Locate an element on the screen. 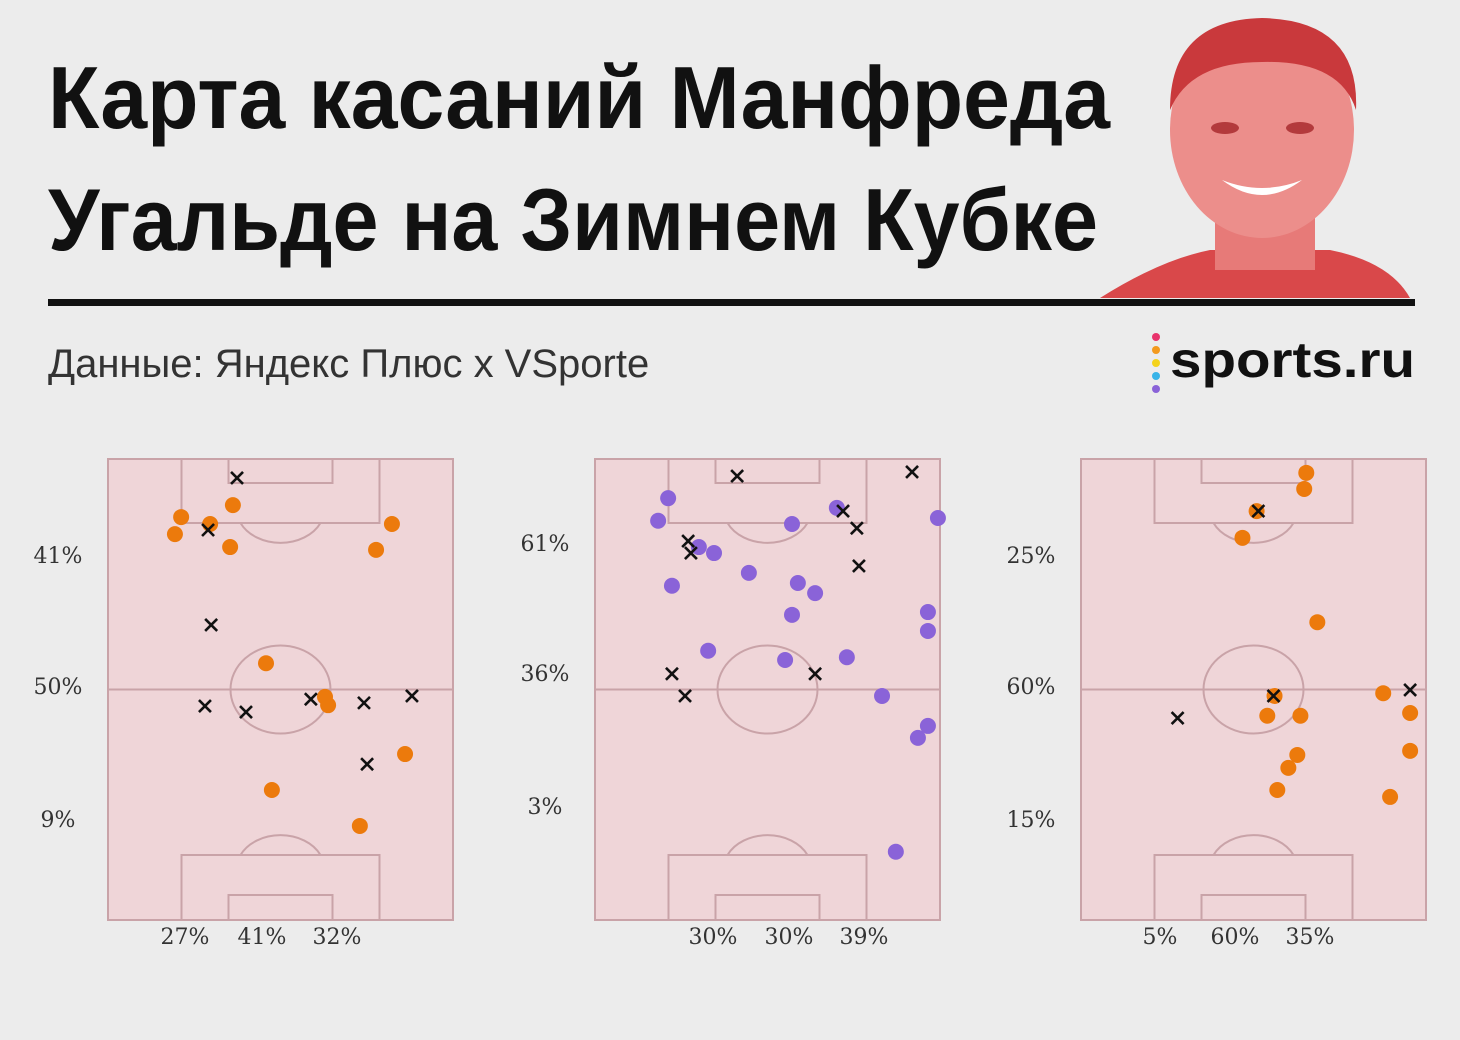 Image resolution: width=1460 pixels, height=1040 pixels. row-share-label: 25% is located at coordinates (1031, 556).